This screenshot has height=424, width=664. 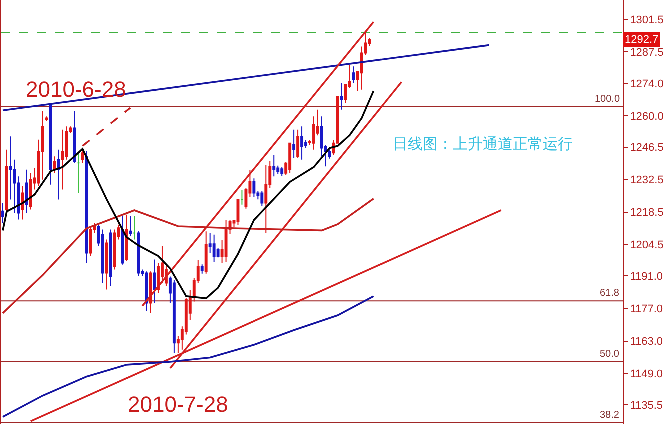 I want to click on annotation: 61.8, so click(x=610, y=293).